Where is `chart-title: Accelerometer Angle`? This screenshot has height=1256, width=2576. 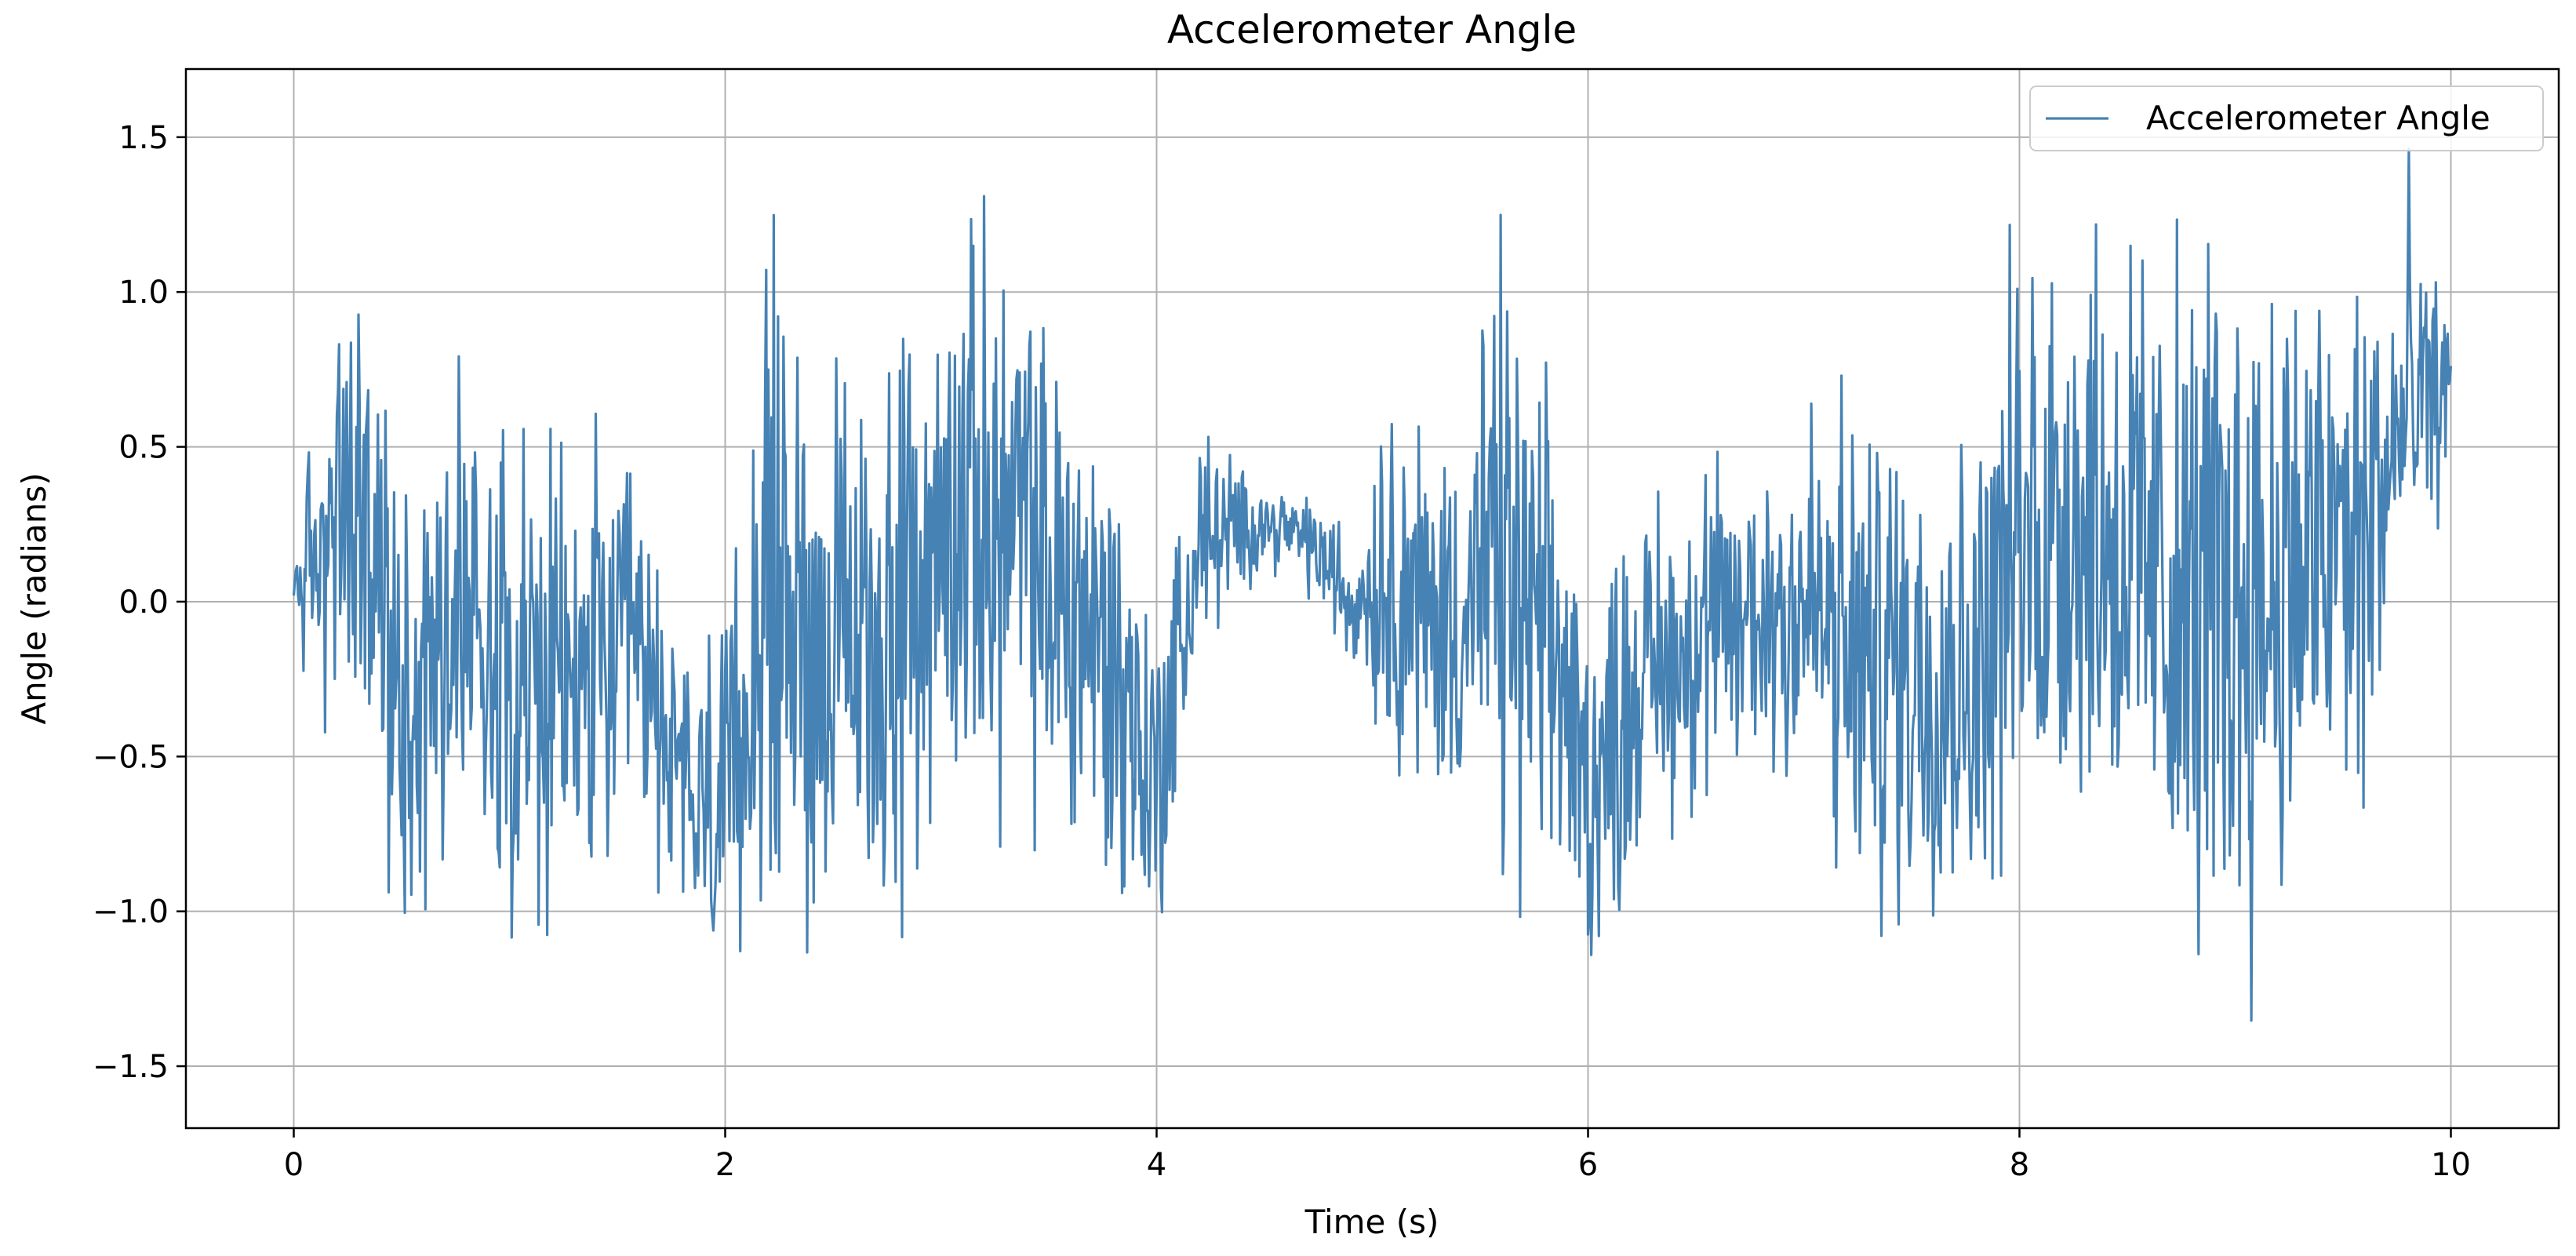
chart-title: Accelerometer Angle is located at coordinates (1372, 30).